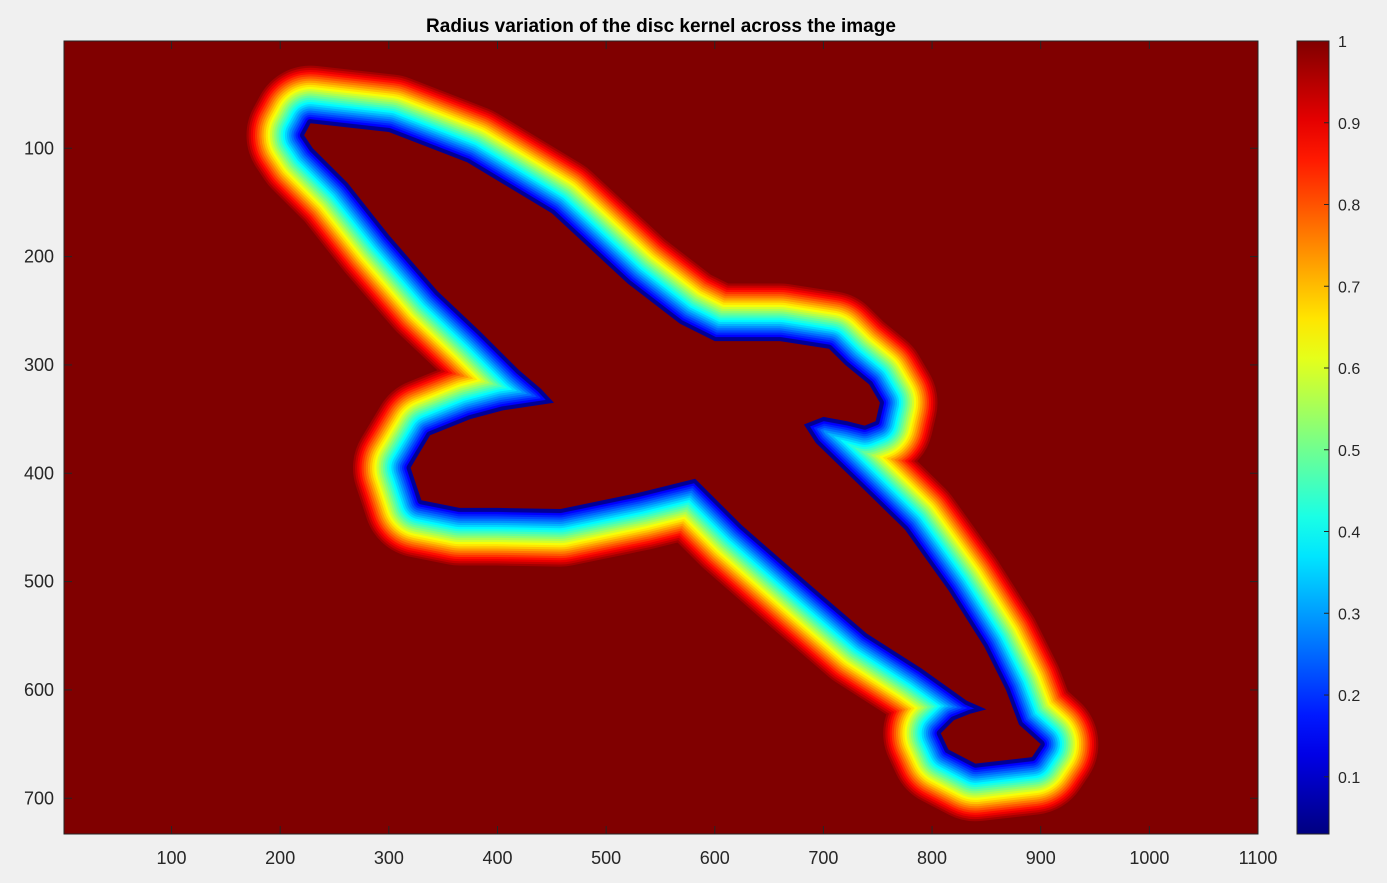  Describe the element at coordinates (1041, 858) in the screenshot. I see `x-tick-label: 900` at that location.